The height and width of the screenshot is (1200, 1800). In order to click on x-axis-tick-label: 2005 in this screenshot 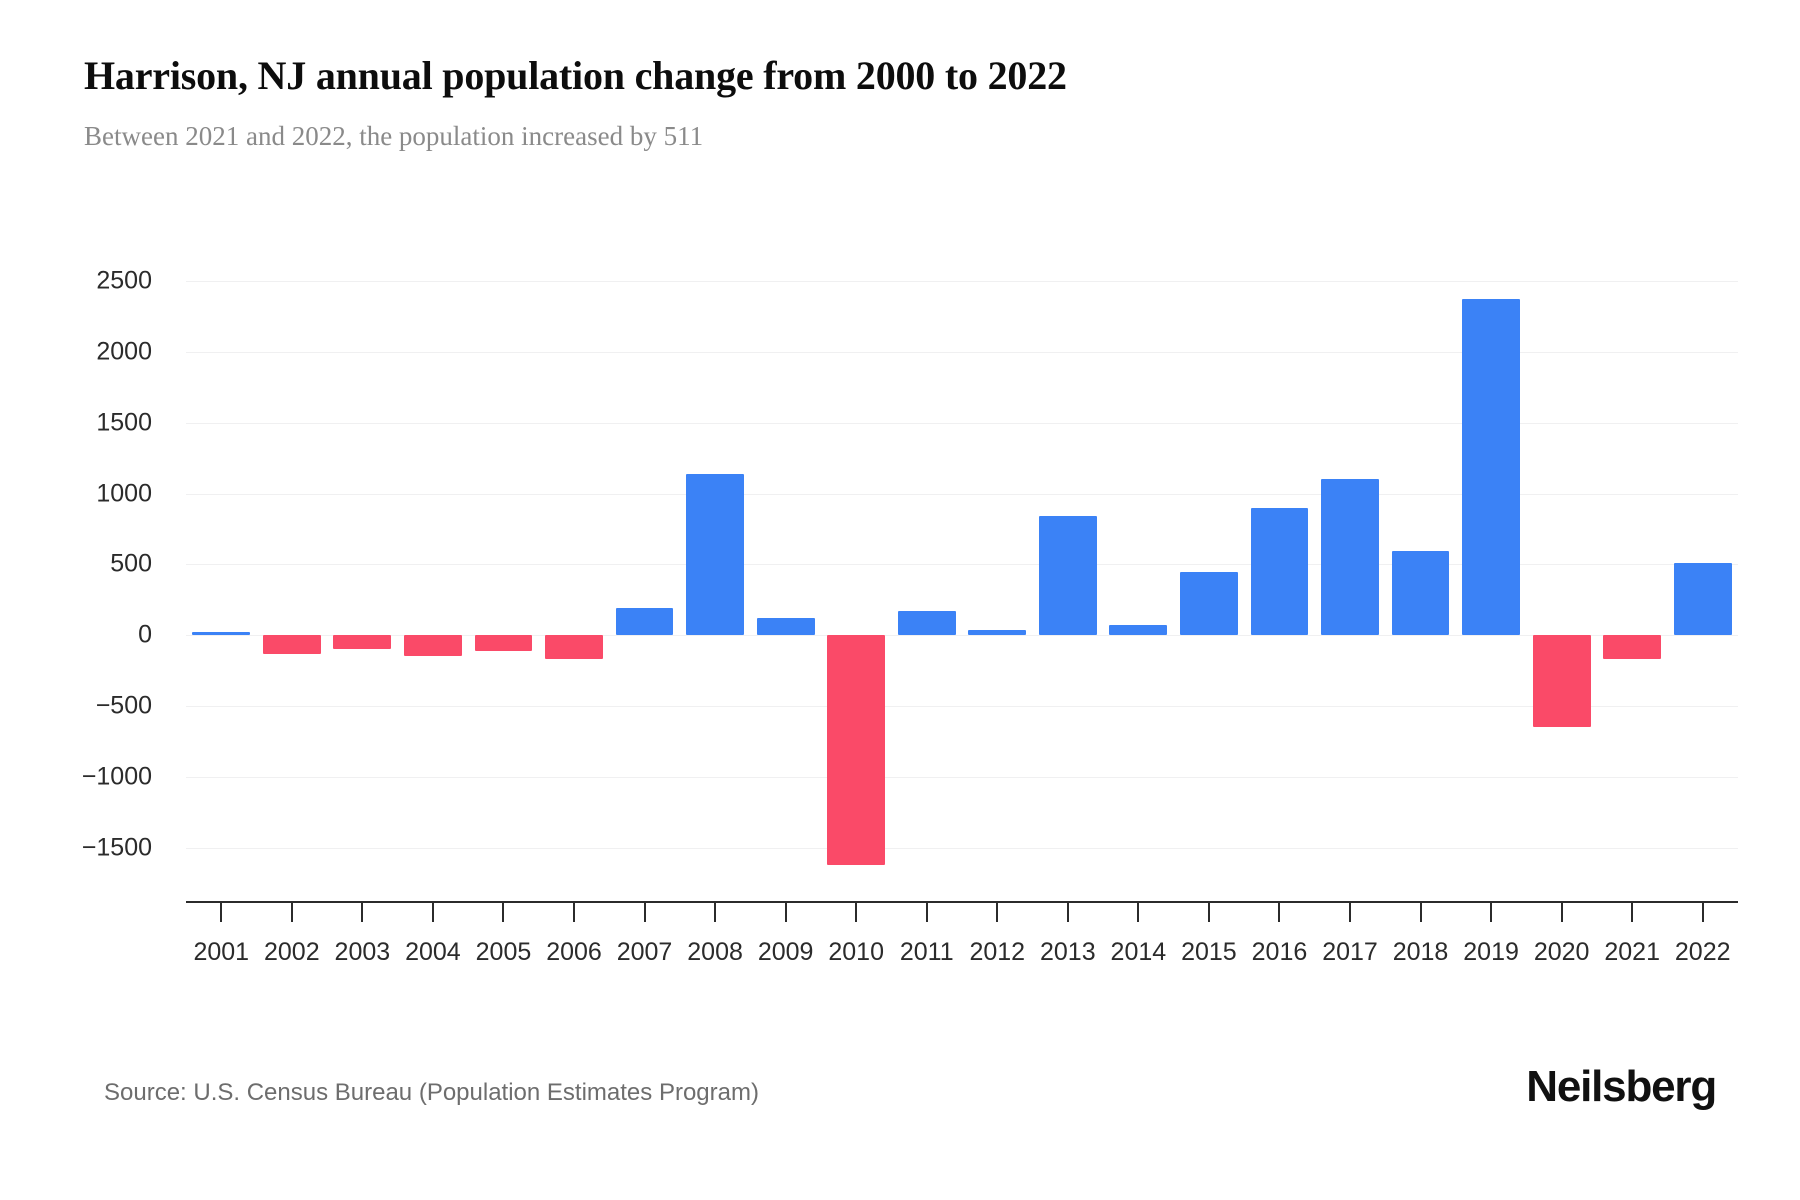, I will do `click(503, 952)`.